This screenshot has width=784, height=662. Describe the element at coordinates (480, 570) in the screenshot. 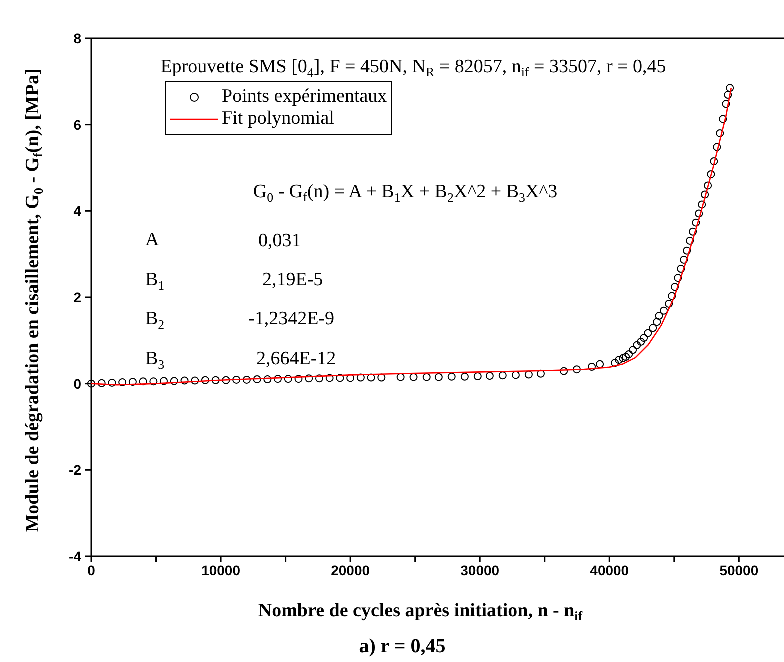

I see `x-tick-label: 30000` at that location.